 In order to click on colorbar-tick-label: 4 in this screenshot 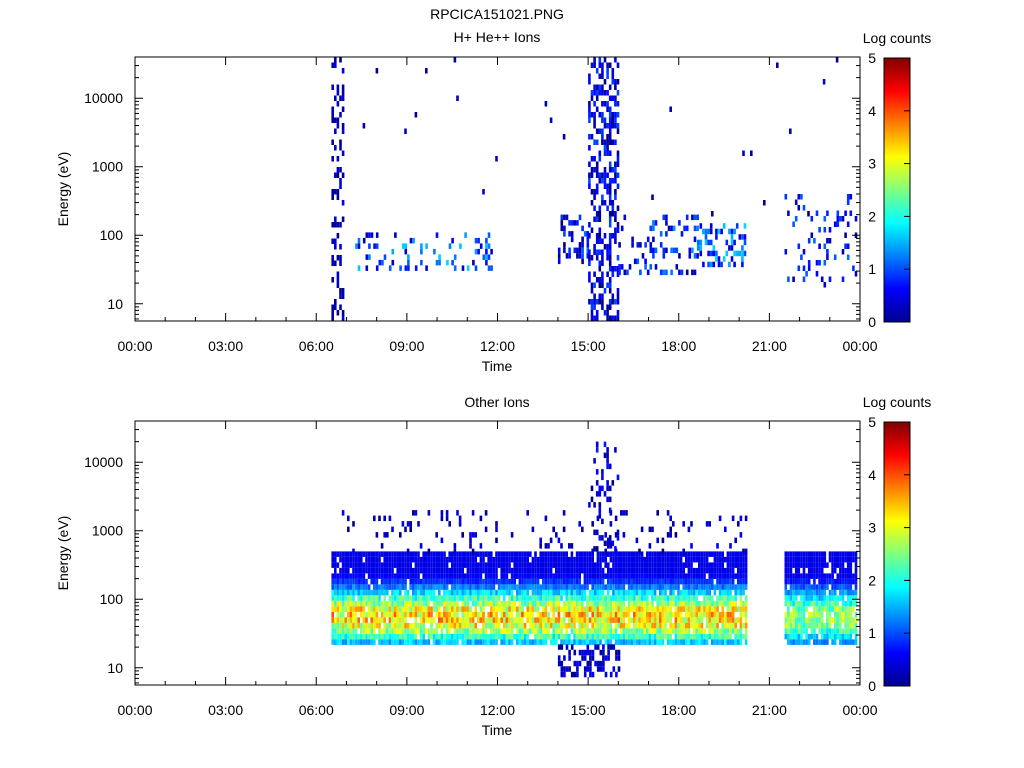, I will do `click(872, 475)`.